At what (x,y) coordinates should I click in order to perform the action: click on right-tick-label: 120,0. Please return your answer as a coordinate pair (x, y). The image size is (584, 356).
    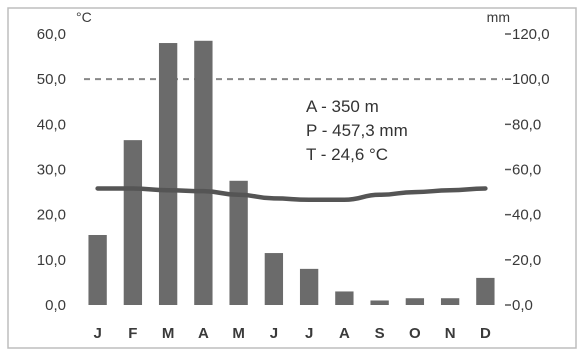
    Looking at the image, I should click on (531, 34).